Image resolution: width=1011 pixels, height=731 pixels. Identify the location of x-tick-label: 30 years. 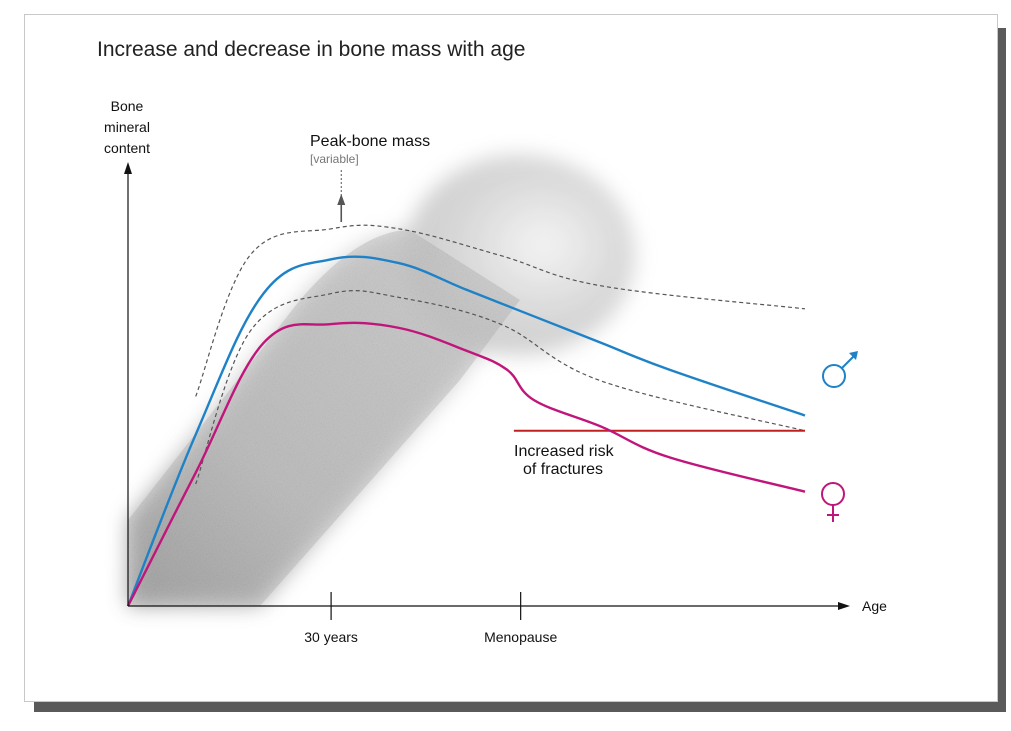
(331, 637).